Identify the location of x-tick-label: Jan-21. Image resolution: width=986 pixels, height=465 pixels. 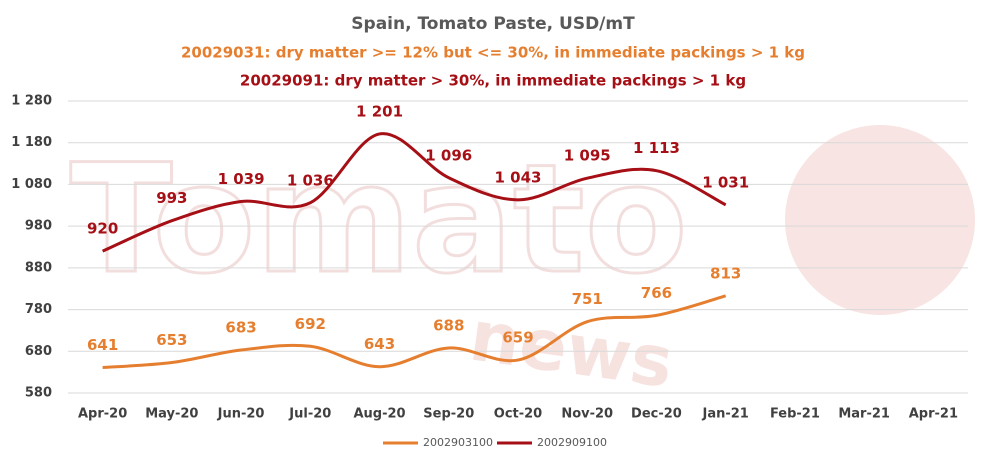
(725, 414).